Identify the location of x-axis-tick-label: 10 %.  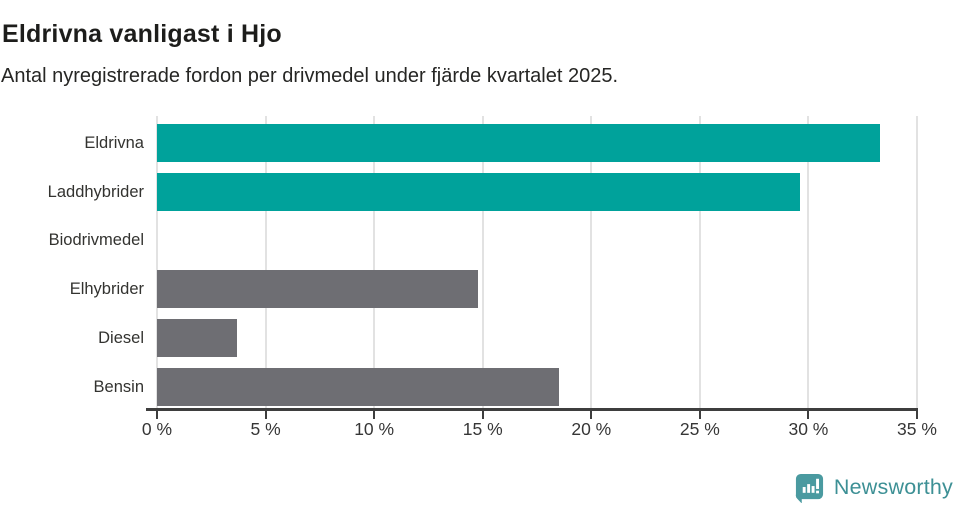
(374, 429).